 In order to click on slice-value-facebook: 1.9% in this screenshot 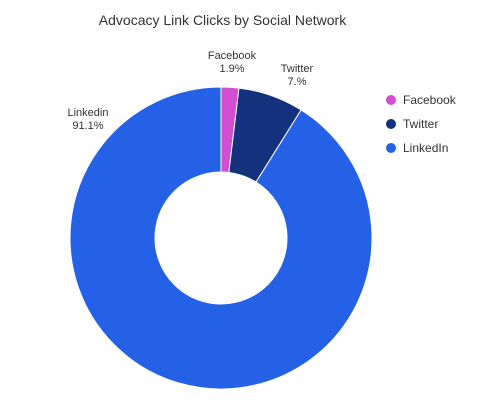, I will do `click(231, 69)`.